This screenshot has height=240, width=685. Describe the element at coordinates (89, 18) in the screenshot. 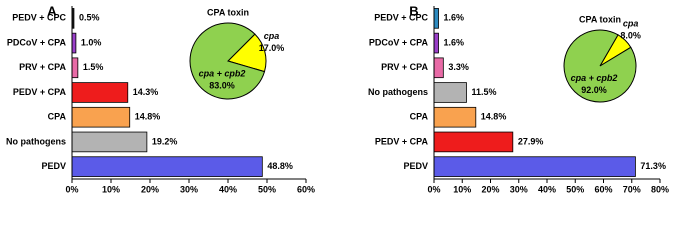

I see `value-label: 0.5%` at that location.